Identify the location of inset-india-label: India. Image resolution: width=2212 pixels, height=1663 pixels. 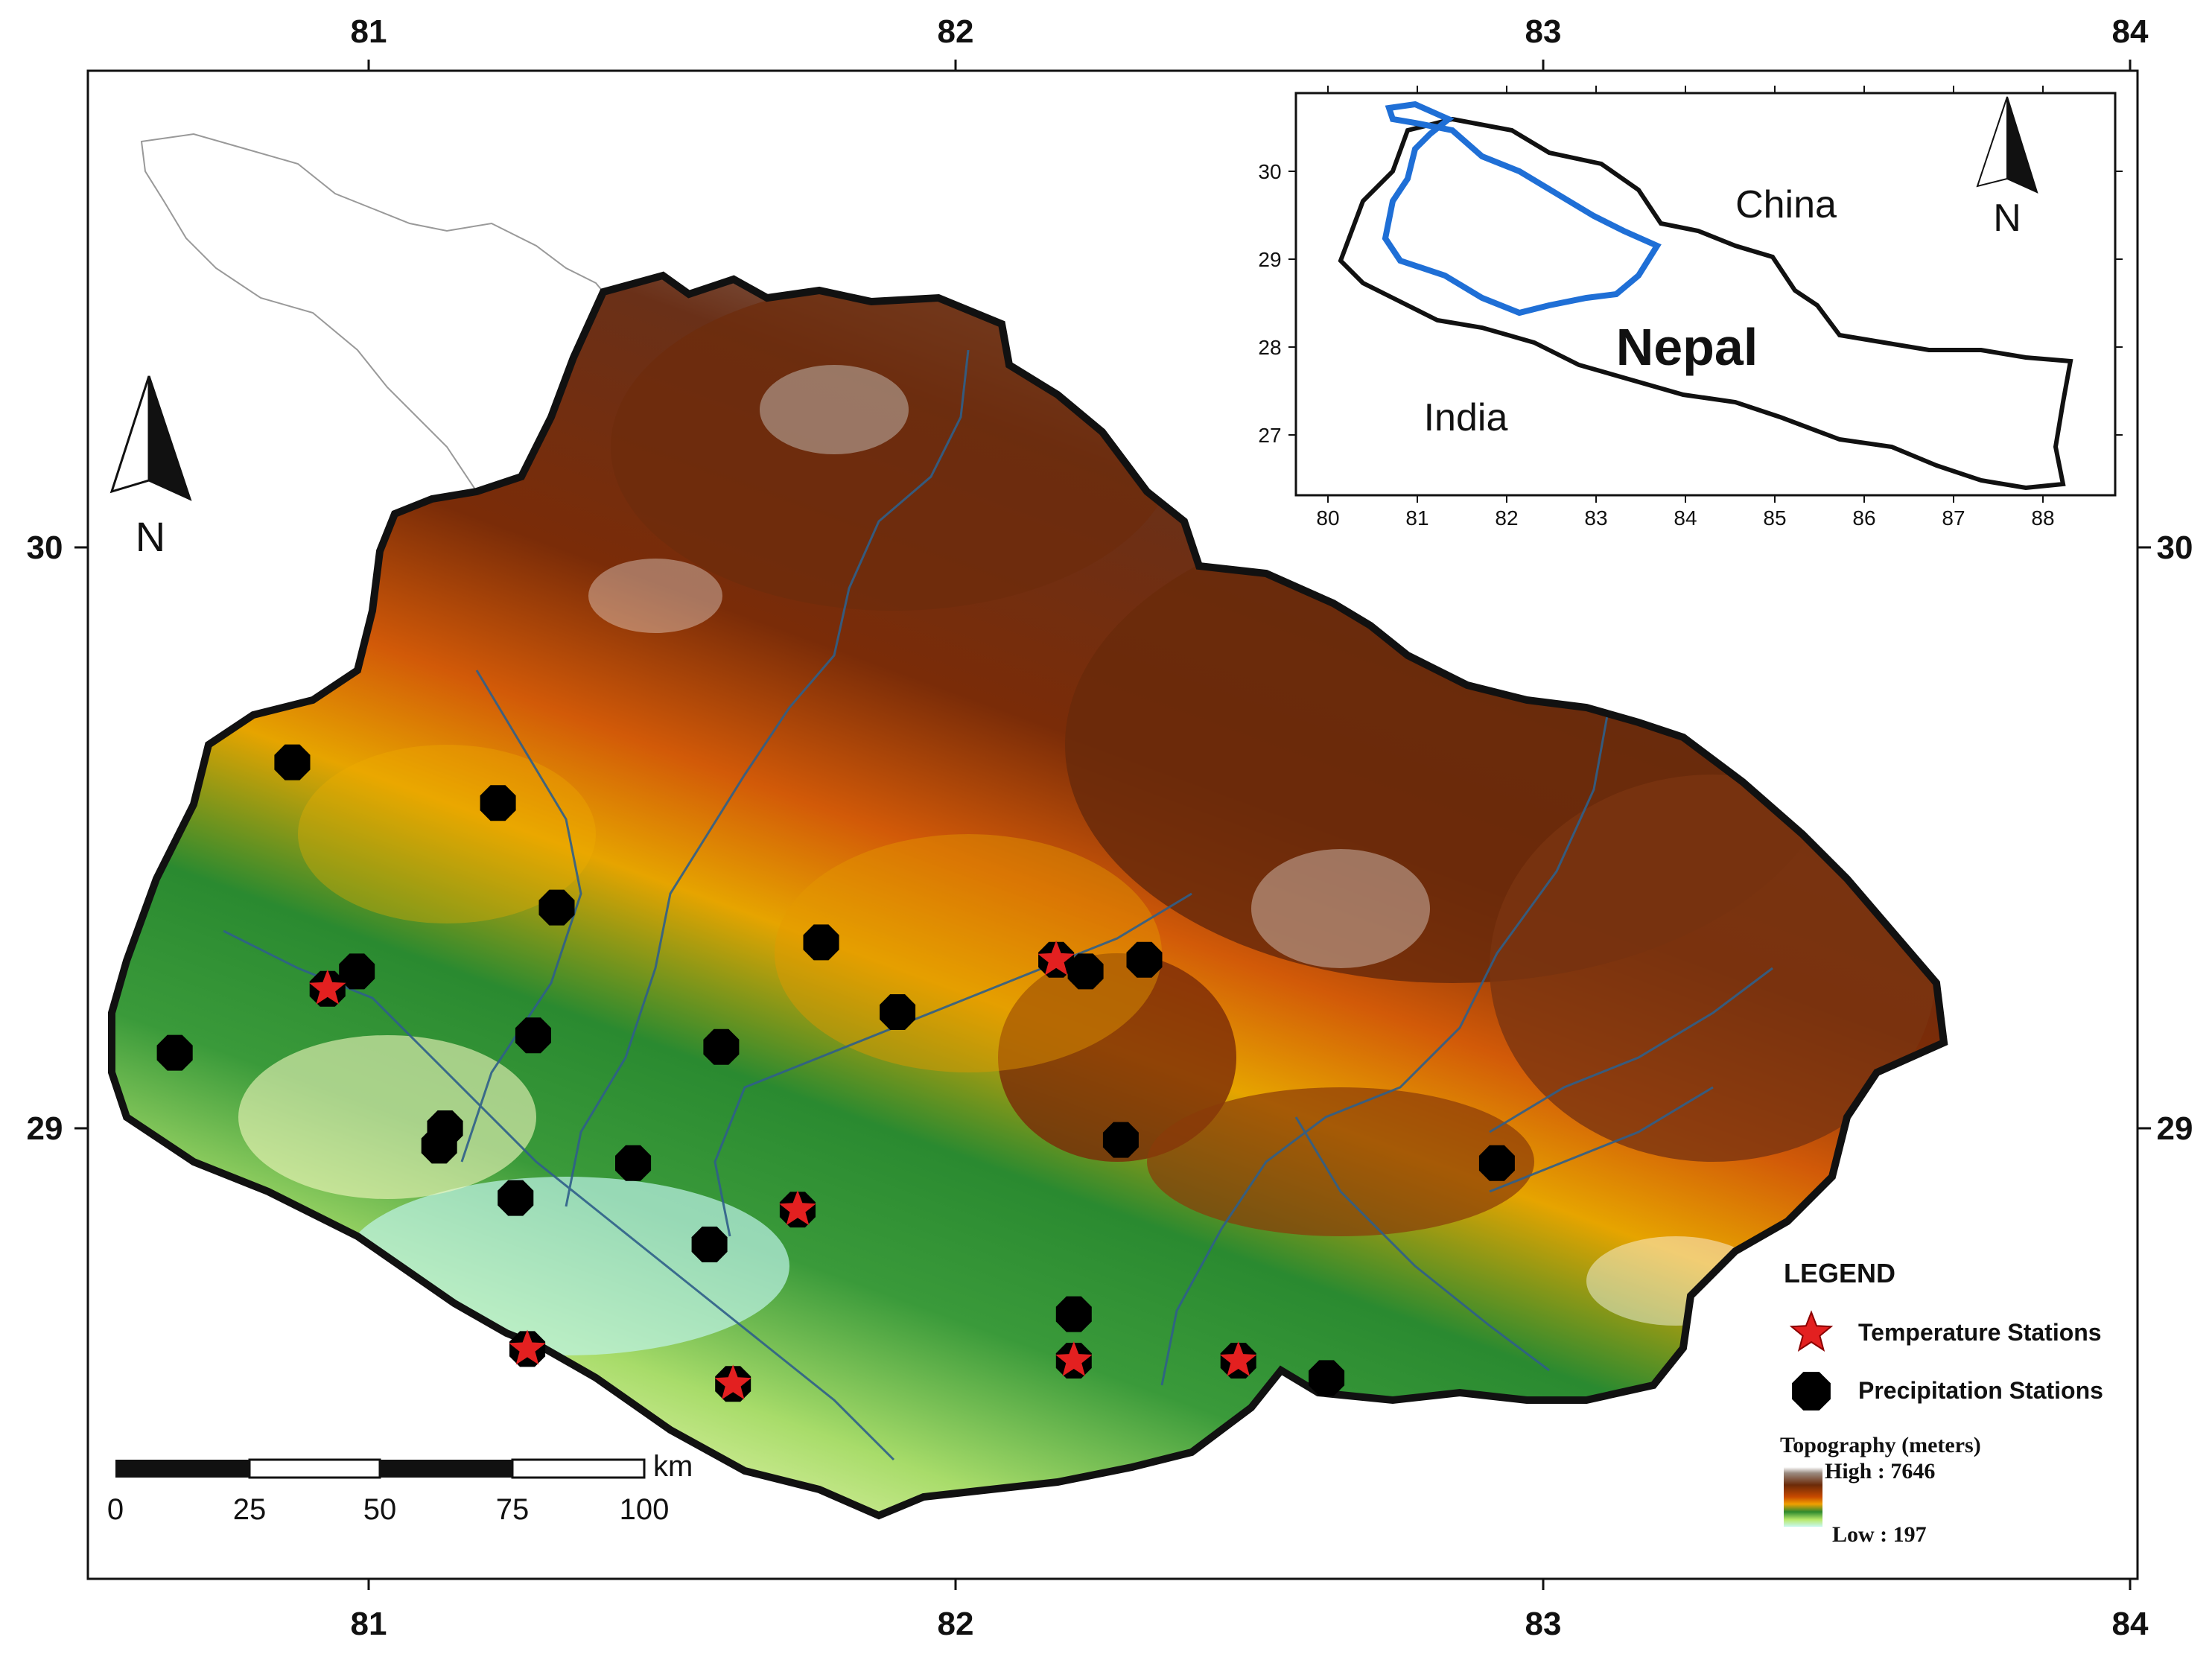
(1466, 417).